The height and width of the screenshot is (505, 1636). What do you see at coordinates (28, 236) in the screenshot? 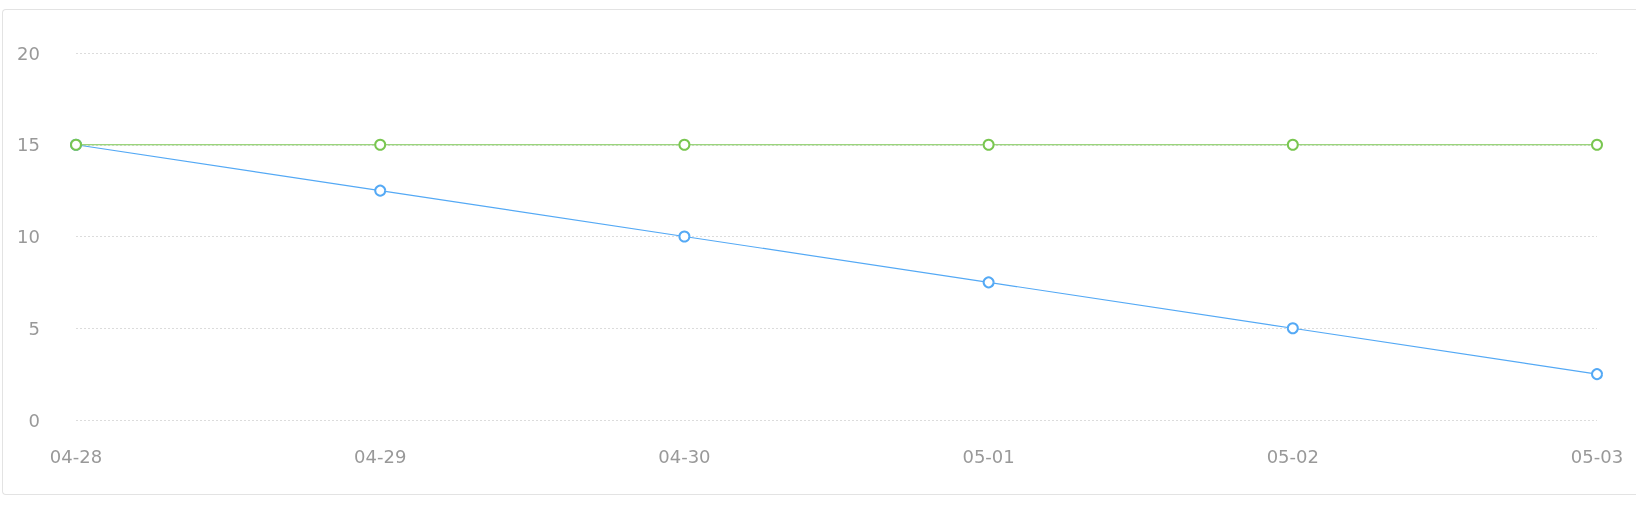
I see `y-tick-label: 10` at bounding box center [28, 236].